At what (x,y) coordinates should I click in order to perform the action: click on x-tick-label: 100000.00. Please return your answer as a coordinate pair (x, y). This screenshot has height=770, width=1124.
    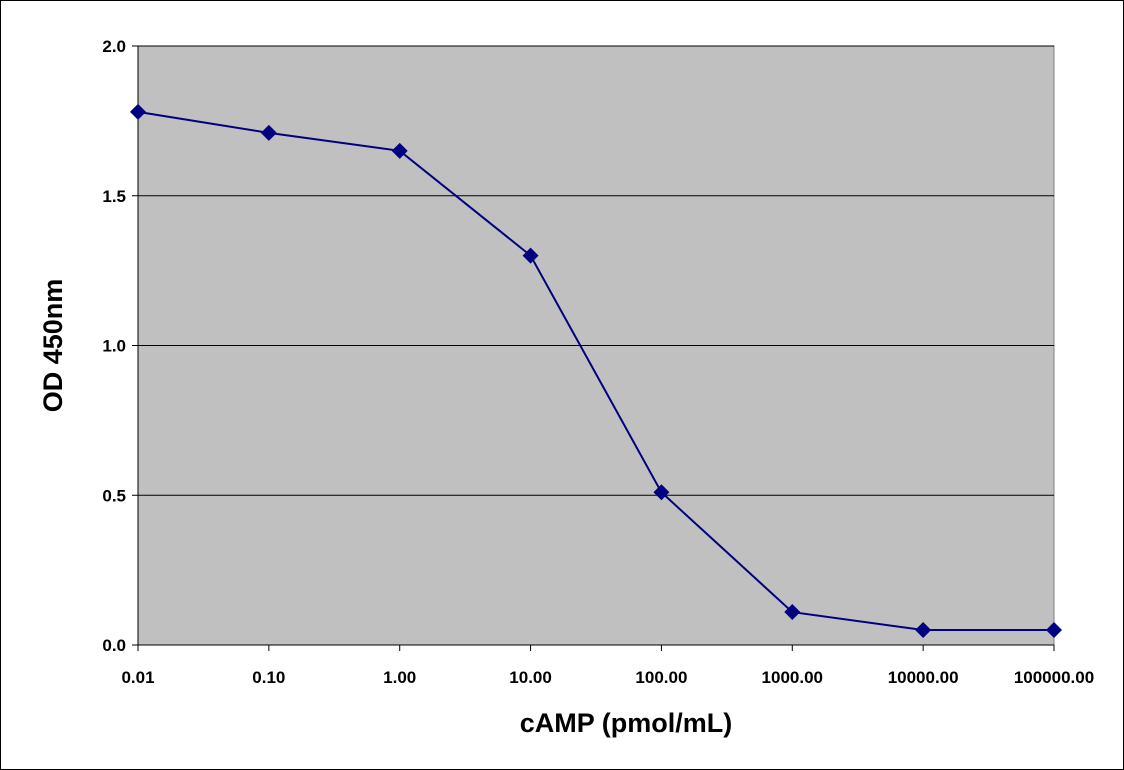
    Looking at the image, I should click on (1054, 677).